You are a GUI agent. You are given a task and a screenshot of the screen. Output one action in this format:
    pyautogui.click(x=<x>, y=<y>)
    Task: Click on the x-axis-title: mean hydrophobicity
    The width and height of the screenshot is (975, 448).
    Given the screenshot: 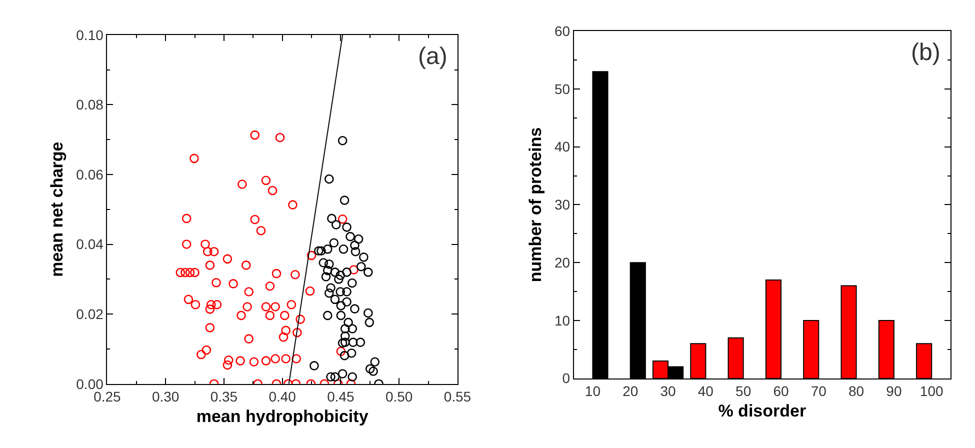 What is the action you would take?
    pyautogui.click(x=282, y=416)
    